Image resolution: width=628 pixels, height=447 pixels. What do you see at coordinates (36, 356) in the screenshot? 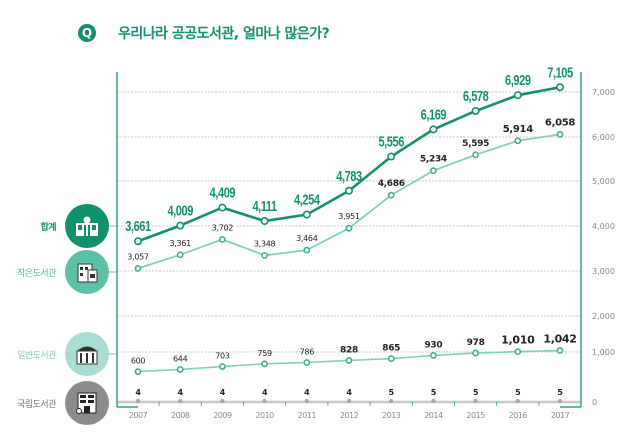
I see `category-label-general: 일반도서관` at bounding box center [36, 356].